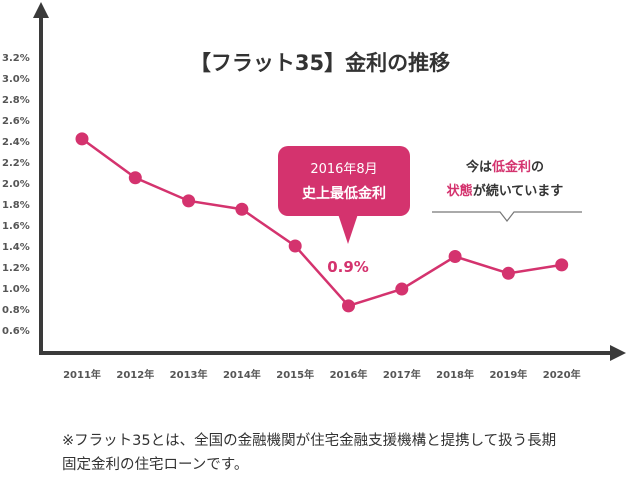  I want to click on callout-label: 史上最低金利, so click(344, 193).